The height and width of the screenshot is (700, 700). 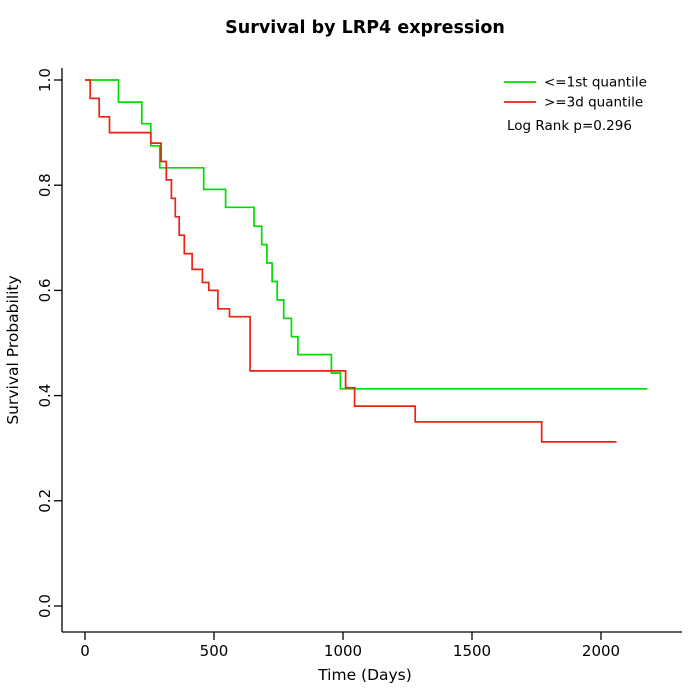 What do you see at coordinates (85, 651) in the screenshot?
I see `x-tick-label: 0` at bounding box center [85, 651].